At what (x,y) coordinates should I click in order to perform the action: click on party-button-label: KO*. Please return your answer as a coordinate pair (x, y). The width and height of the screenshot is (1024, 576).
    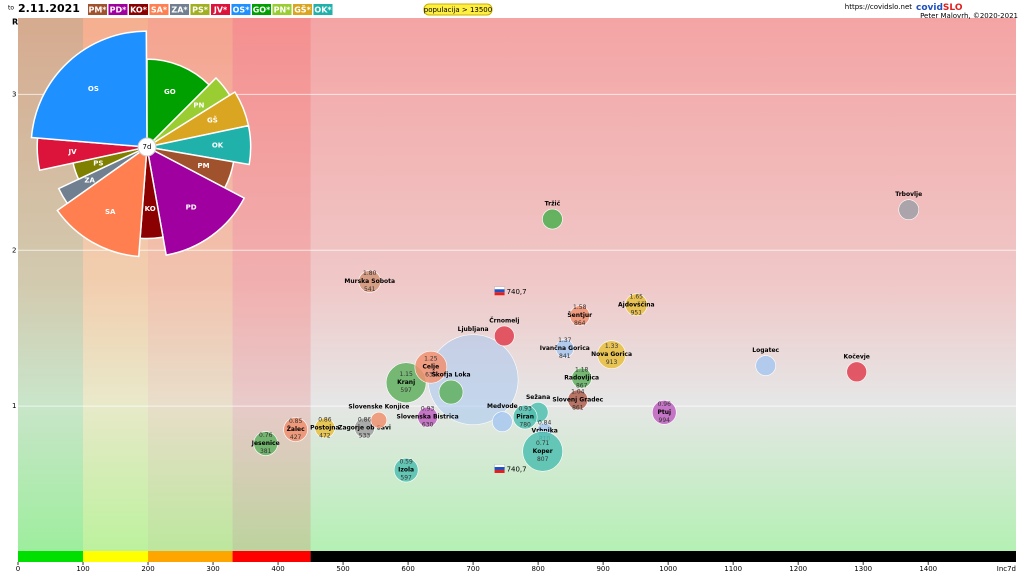
    Looking at the image, I should click on (139, 10).